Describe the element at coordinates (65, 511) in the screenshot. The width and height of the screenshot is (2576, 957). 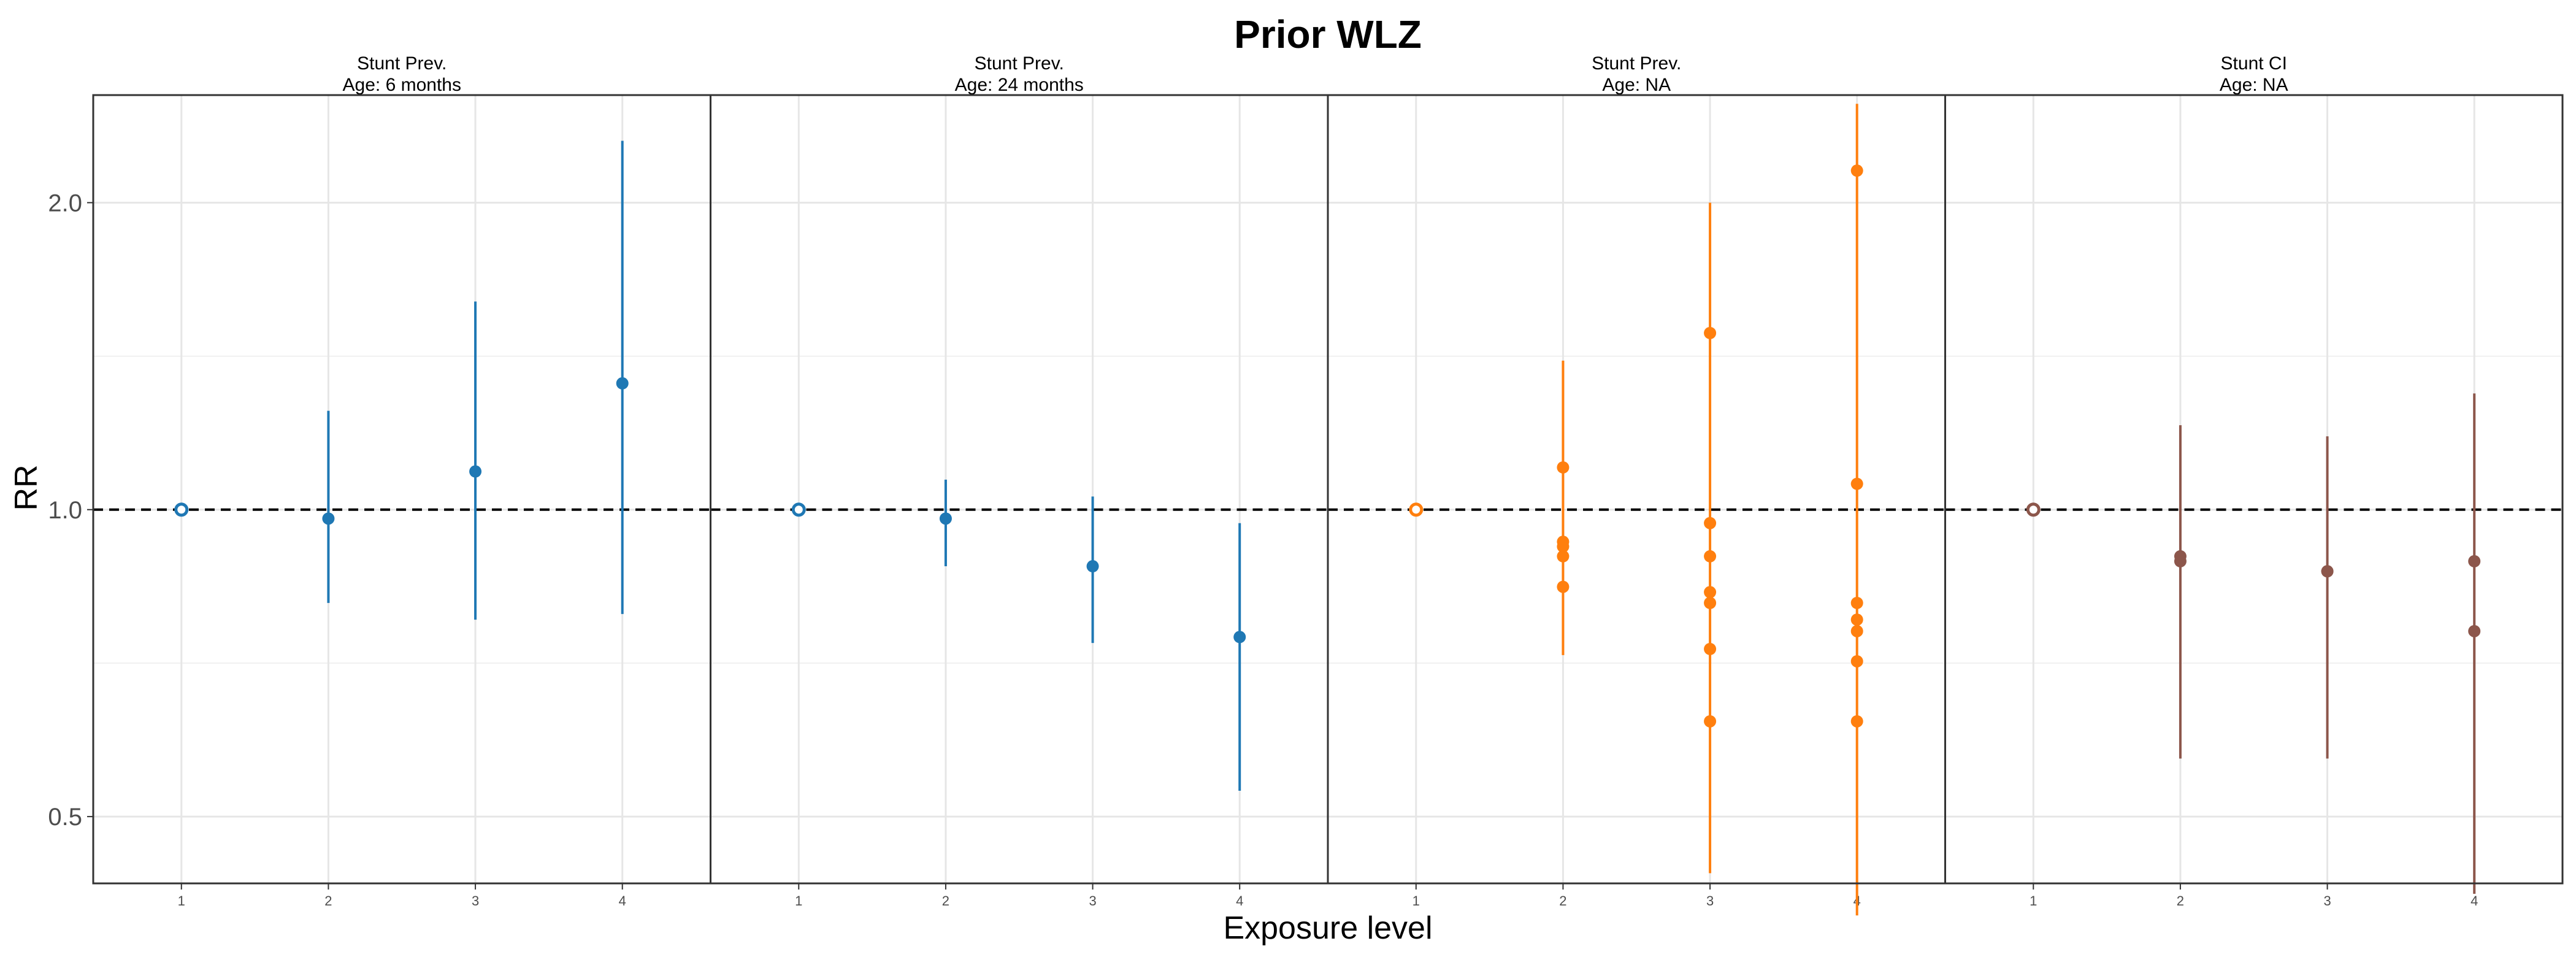
I see `y-tick-label: 1.0` at that location.